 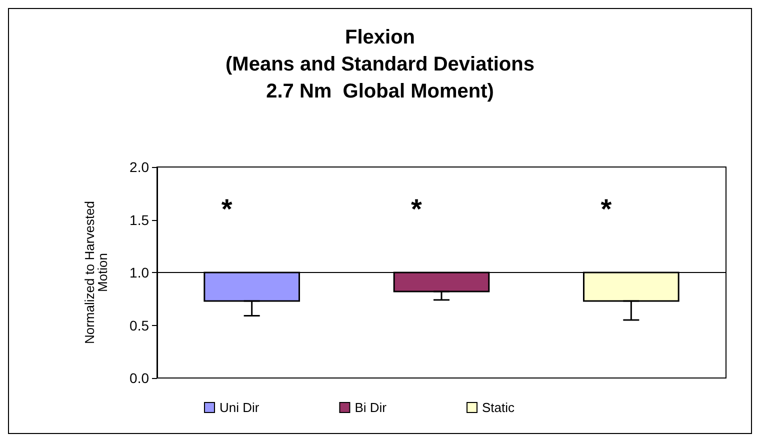 What do you see at coordinates (499, 407) in the screenshot?
I see `legend-label: Static` at bounding box center [499, 407].